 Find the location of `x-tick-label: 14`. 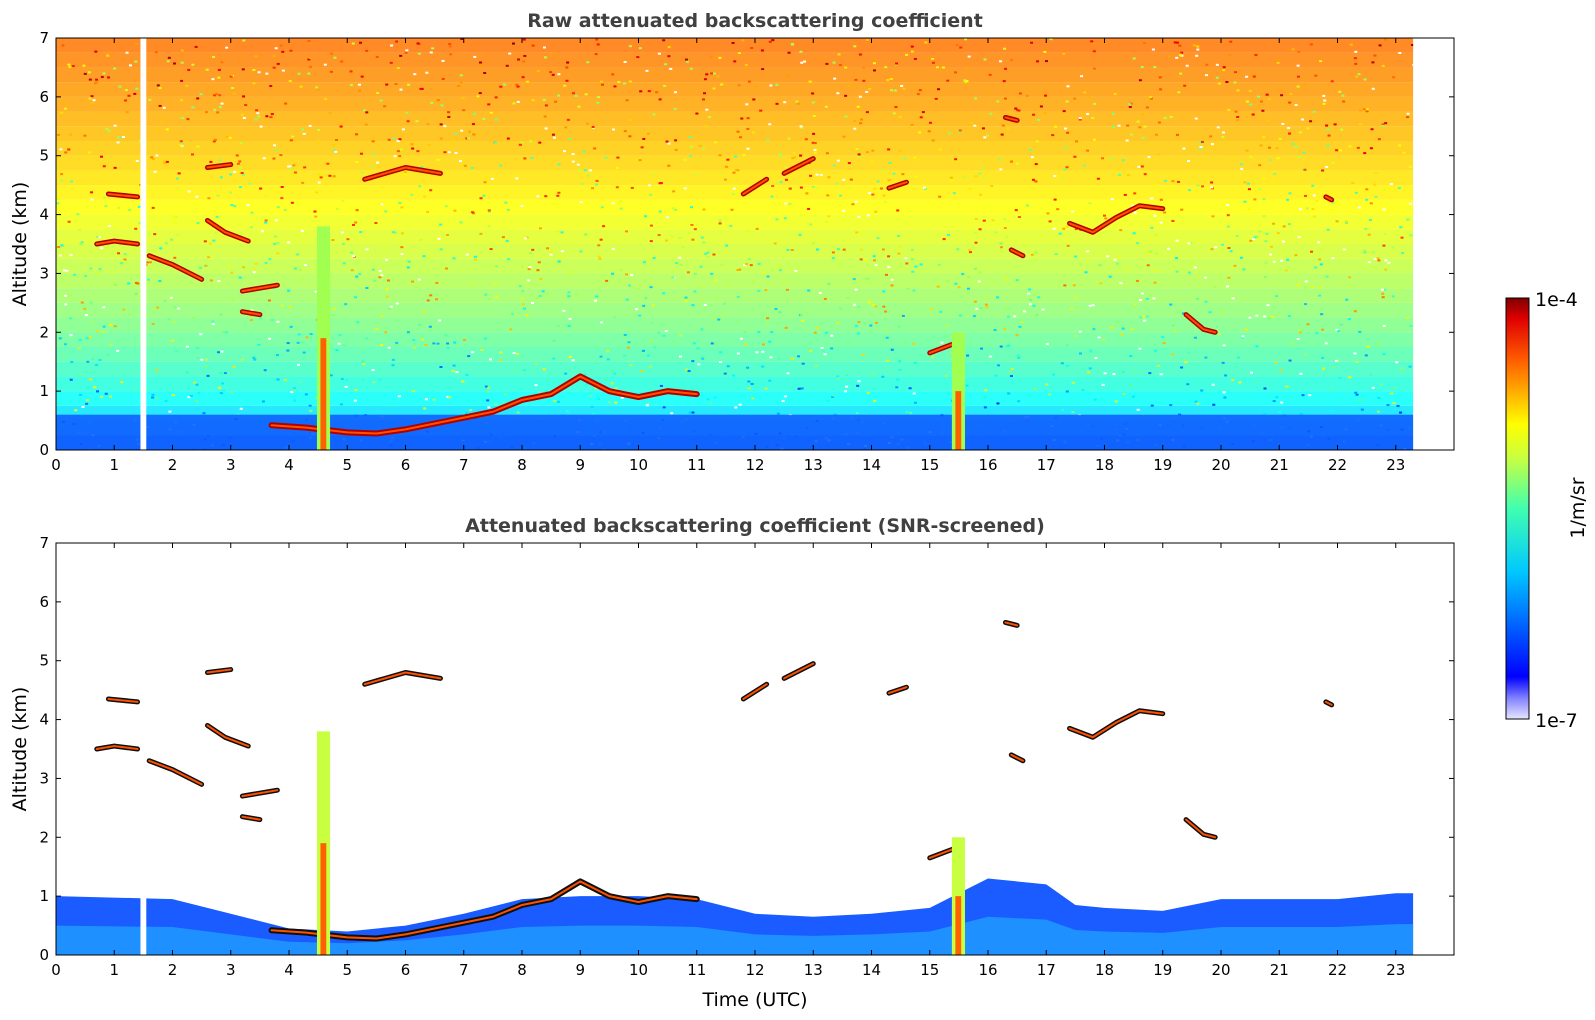

x-tick-label: 14 is located at coordinates (871, 970).